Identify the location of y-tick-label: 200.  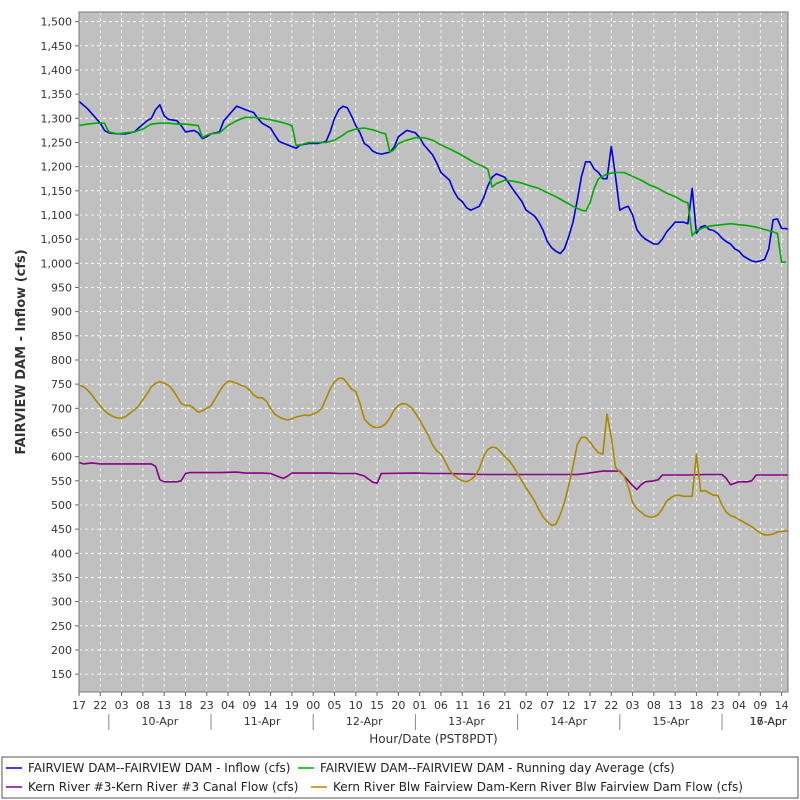
(61, 650).